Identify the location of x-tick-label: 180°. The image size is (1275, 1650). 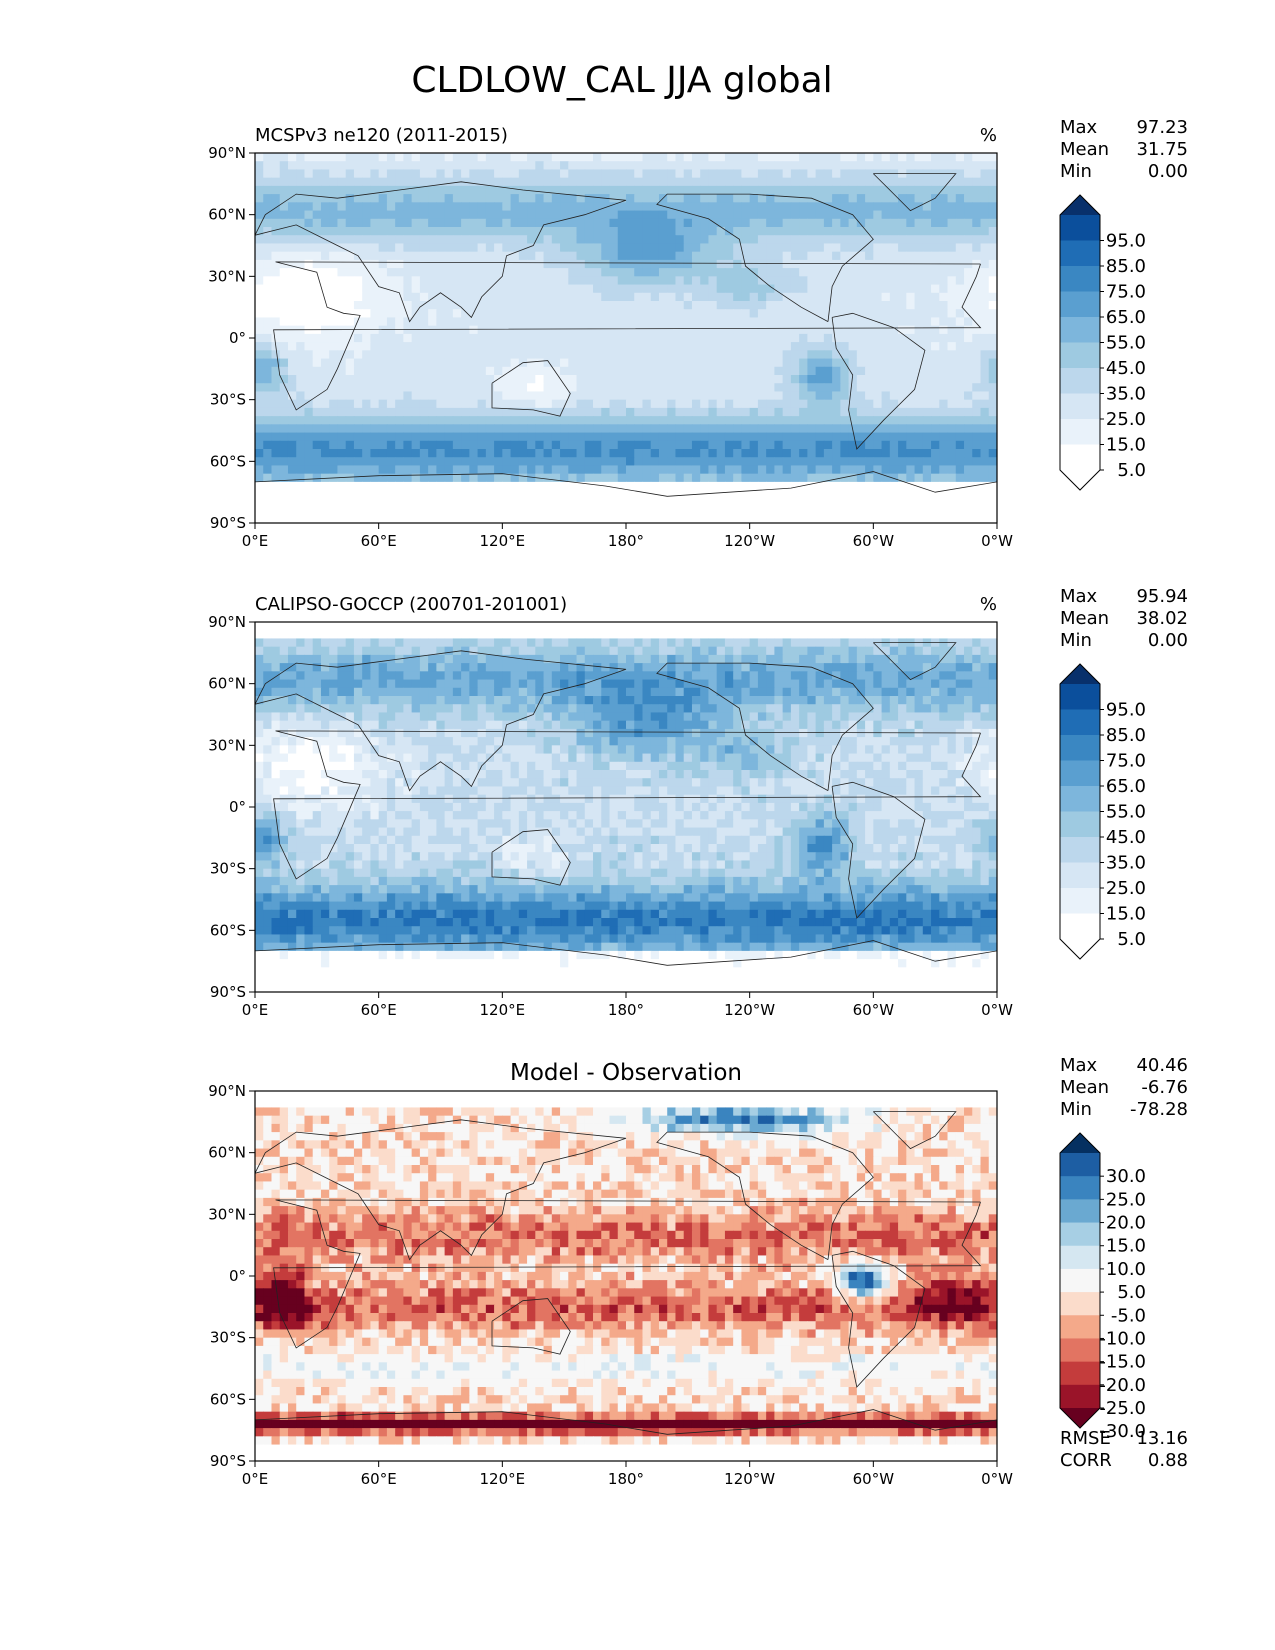
(626, 541).